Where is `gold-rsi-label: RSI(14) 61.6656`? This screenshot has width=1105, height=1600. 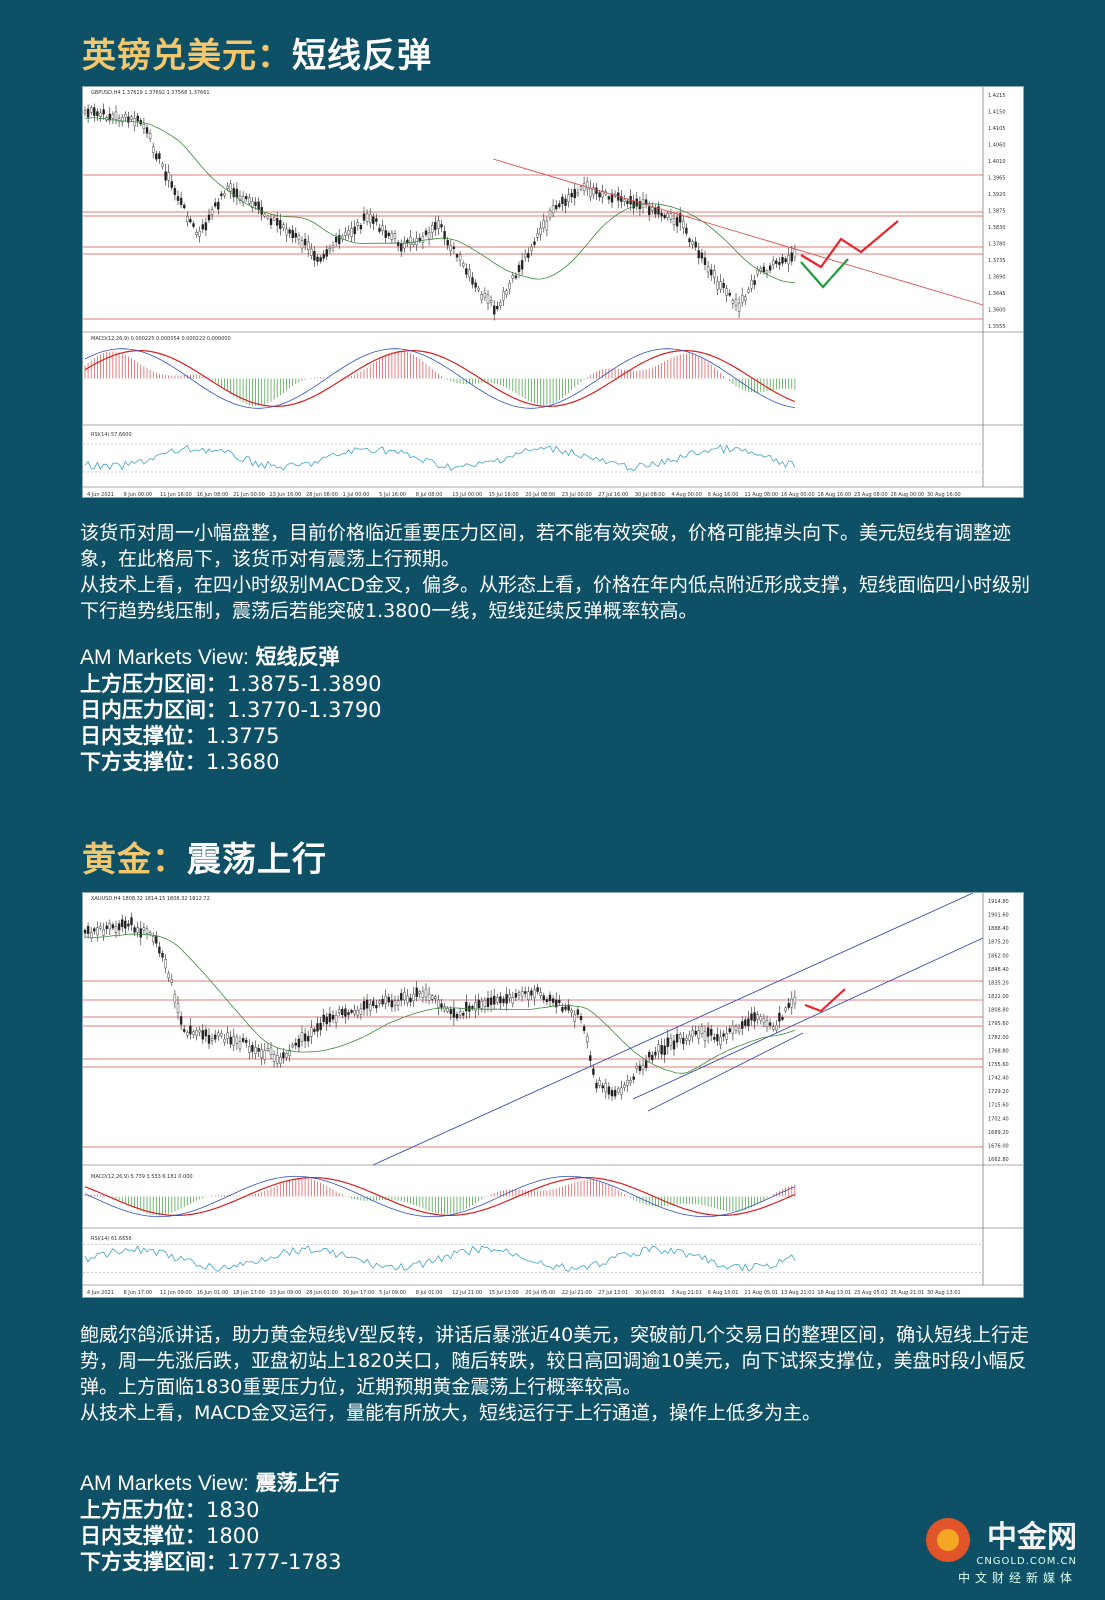 gold-rsi-label: RSI(14) 61.6656 is located at coordinates (111, 1239).